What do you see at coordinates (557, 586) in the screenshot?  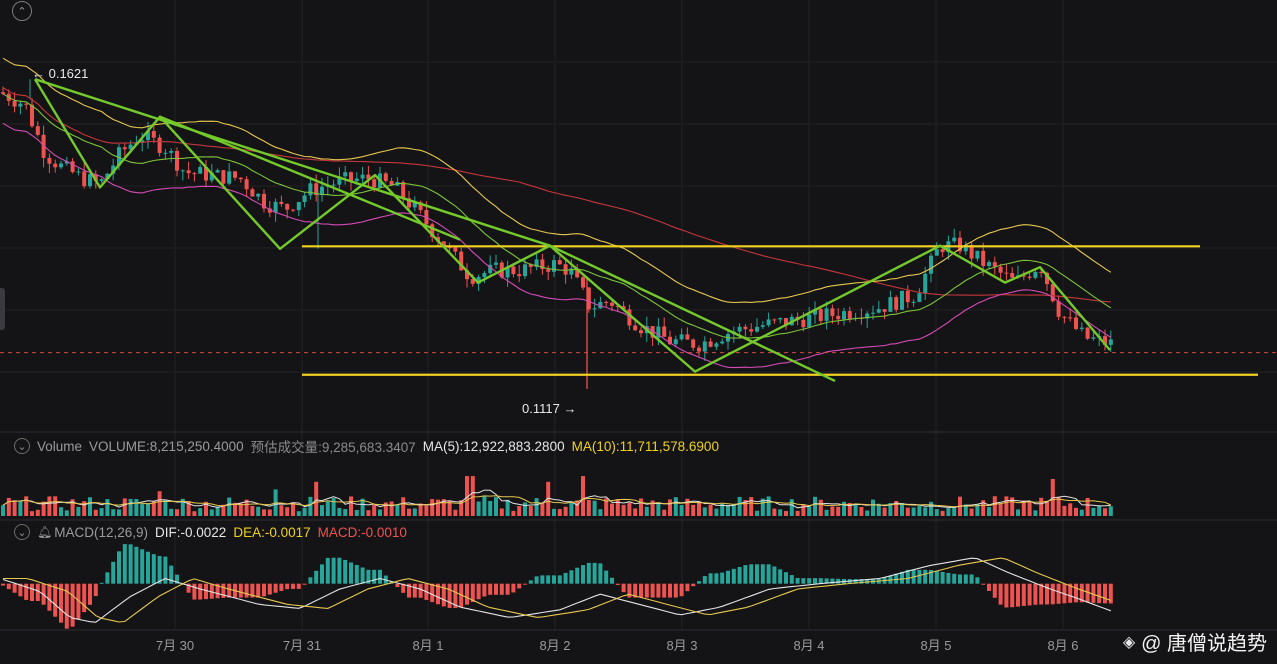 I see `macd-panel` at bounding box center [557, 586].